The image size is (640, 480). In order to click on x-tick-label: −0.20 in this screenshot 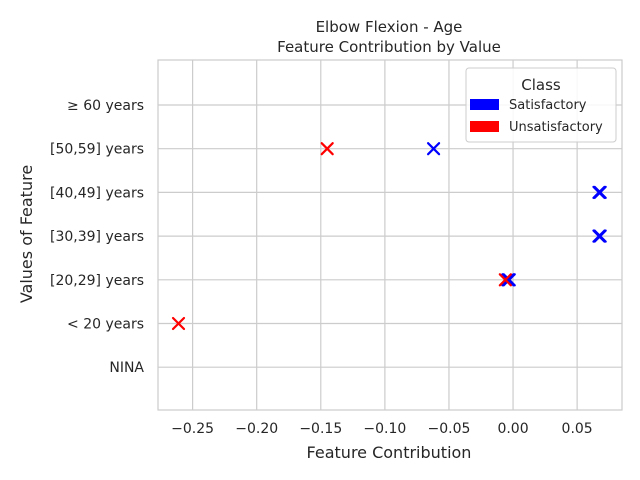, I will do `click(256, 429)`.